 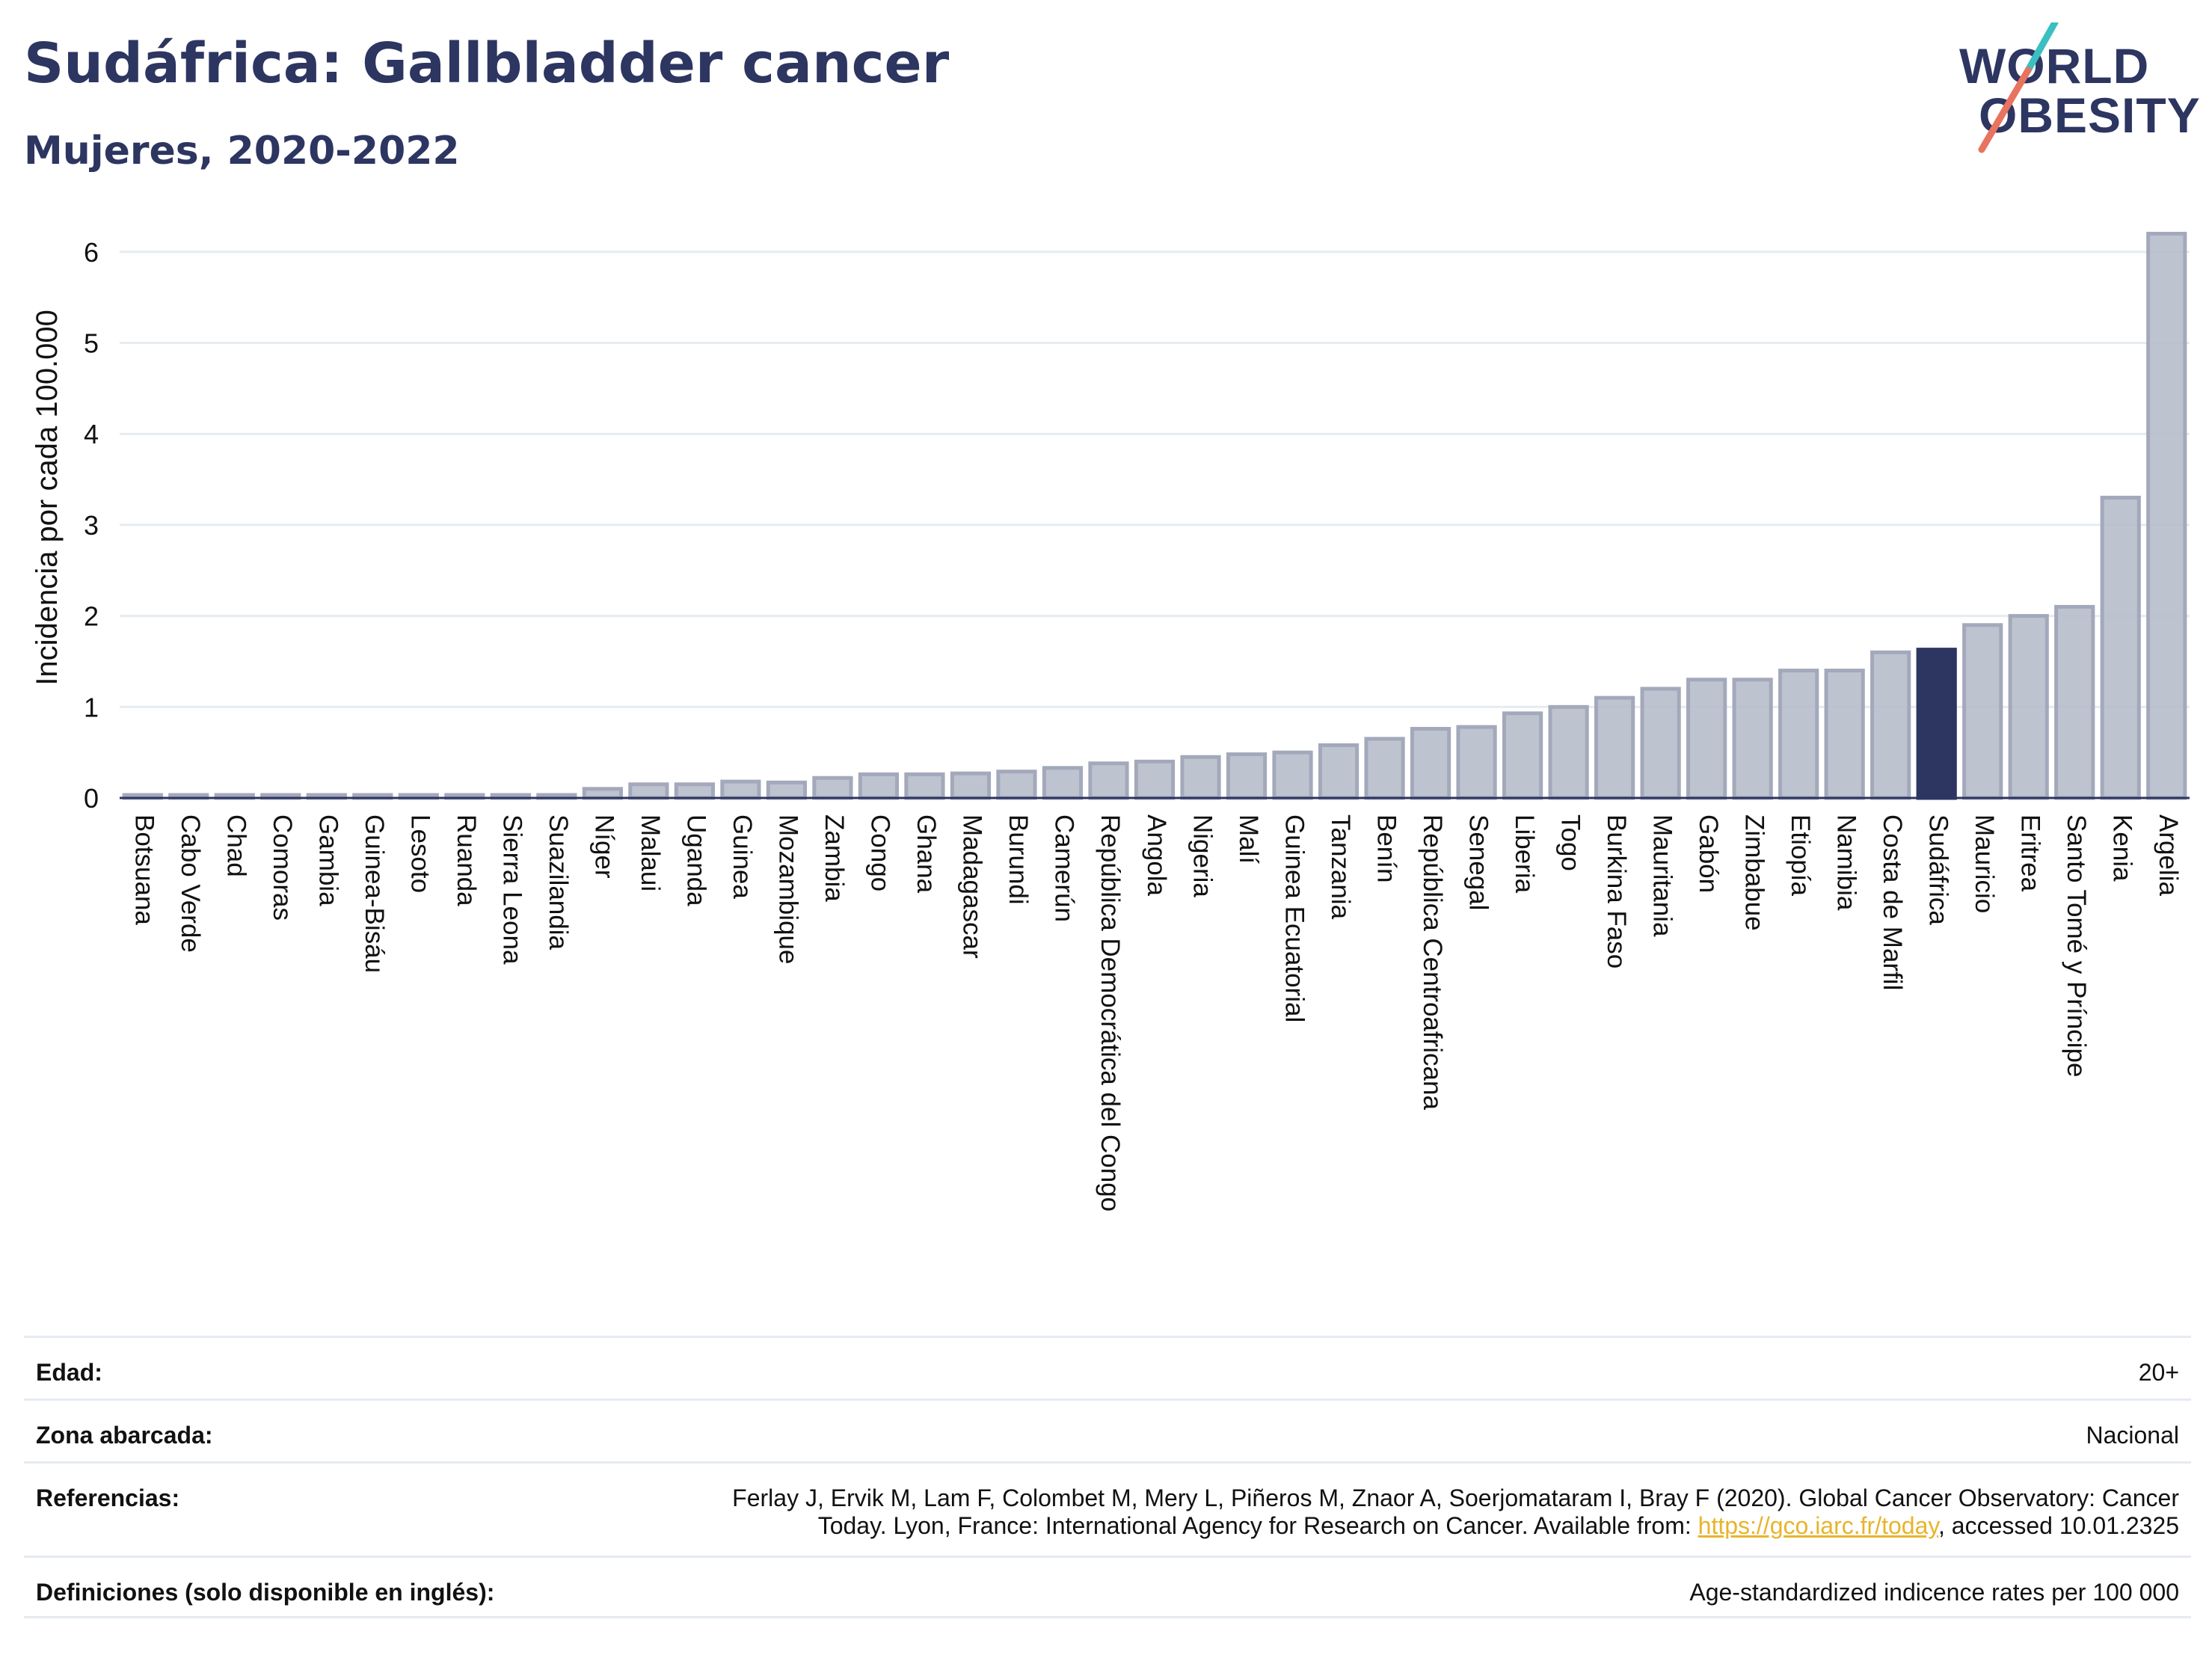 What do you see at coordinates (2121, 848) in the screenshot?
I see `x-tick-label: Kenia` at bounding box center [2121, 848].